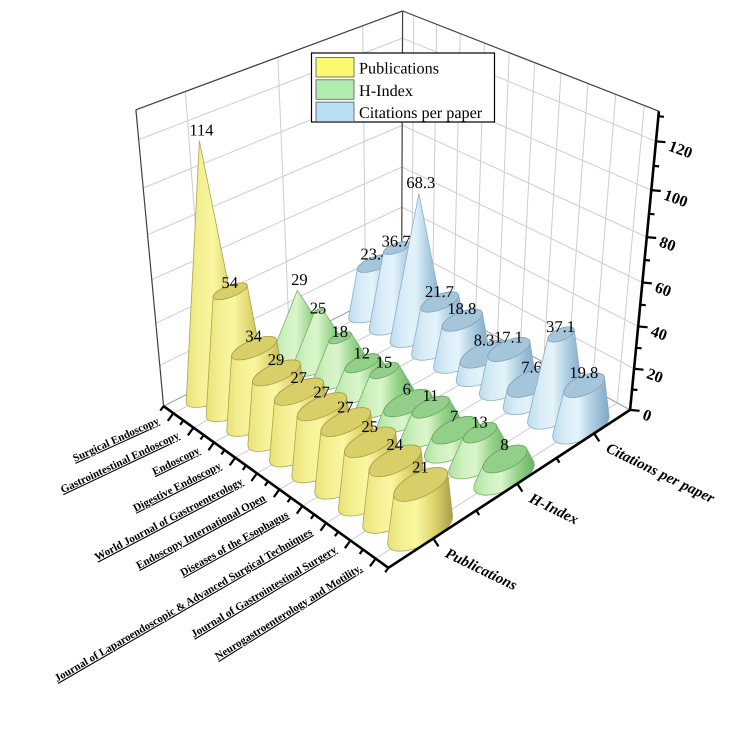  Describe the element at coordinates (420, 467) in the screenshot. I see `svg-text: 21` at that location.